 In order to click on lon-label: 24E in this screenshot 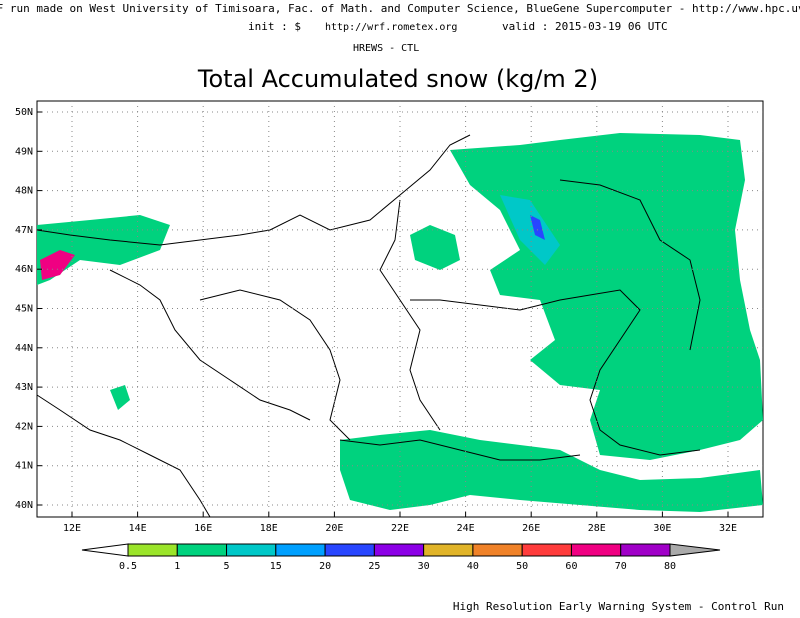, I will do `click(466, 528)`.